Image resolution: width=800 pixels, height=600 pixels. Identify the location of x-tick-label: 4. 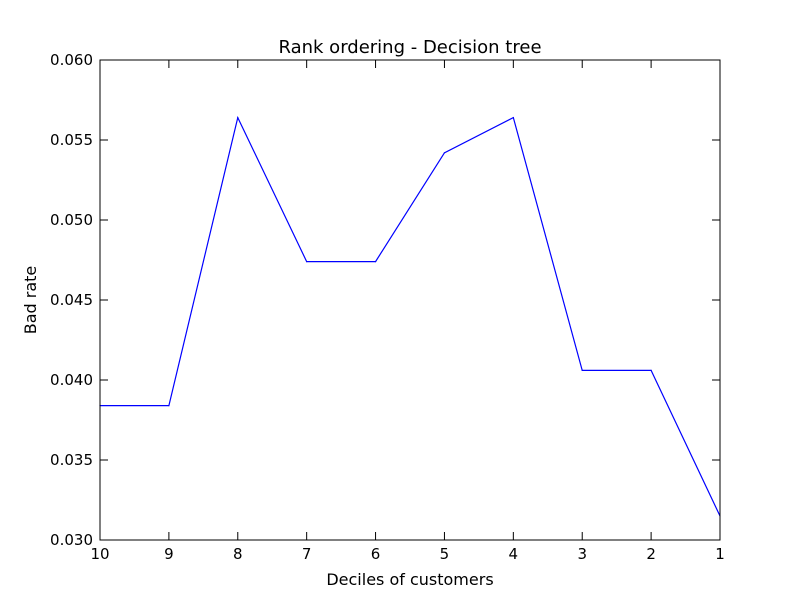
(514, 554).